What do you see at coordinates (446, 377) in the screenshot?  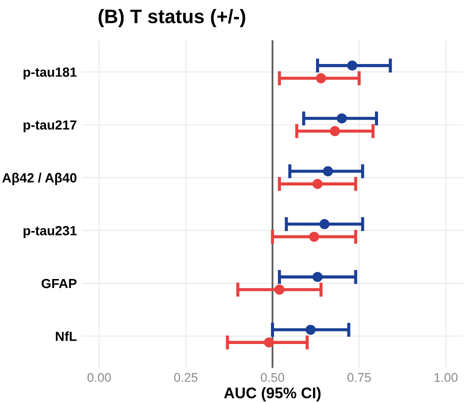 I see `x-tick-label: 1.00` at bounding box center [446, 377].